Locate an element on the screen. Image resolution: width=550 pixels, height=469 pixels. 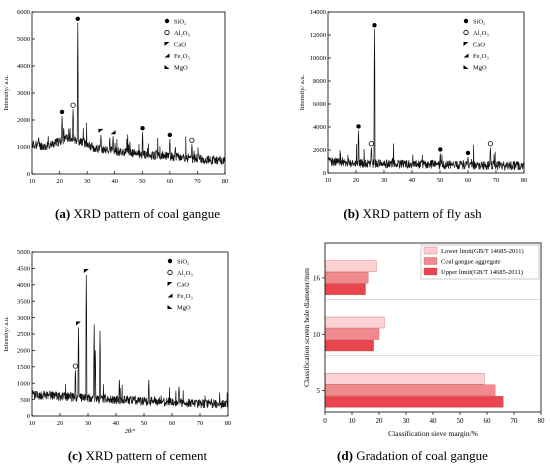
caption-d: (d) Gradation of coal gangue is located at coordinates (412, 456).